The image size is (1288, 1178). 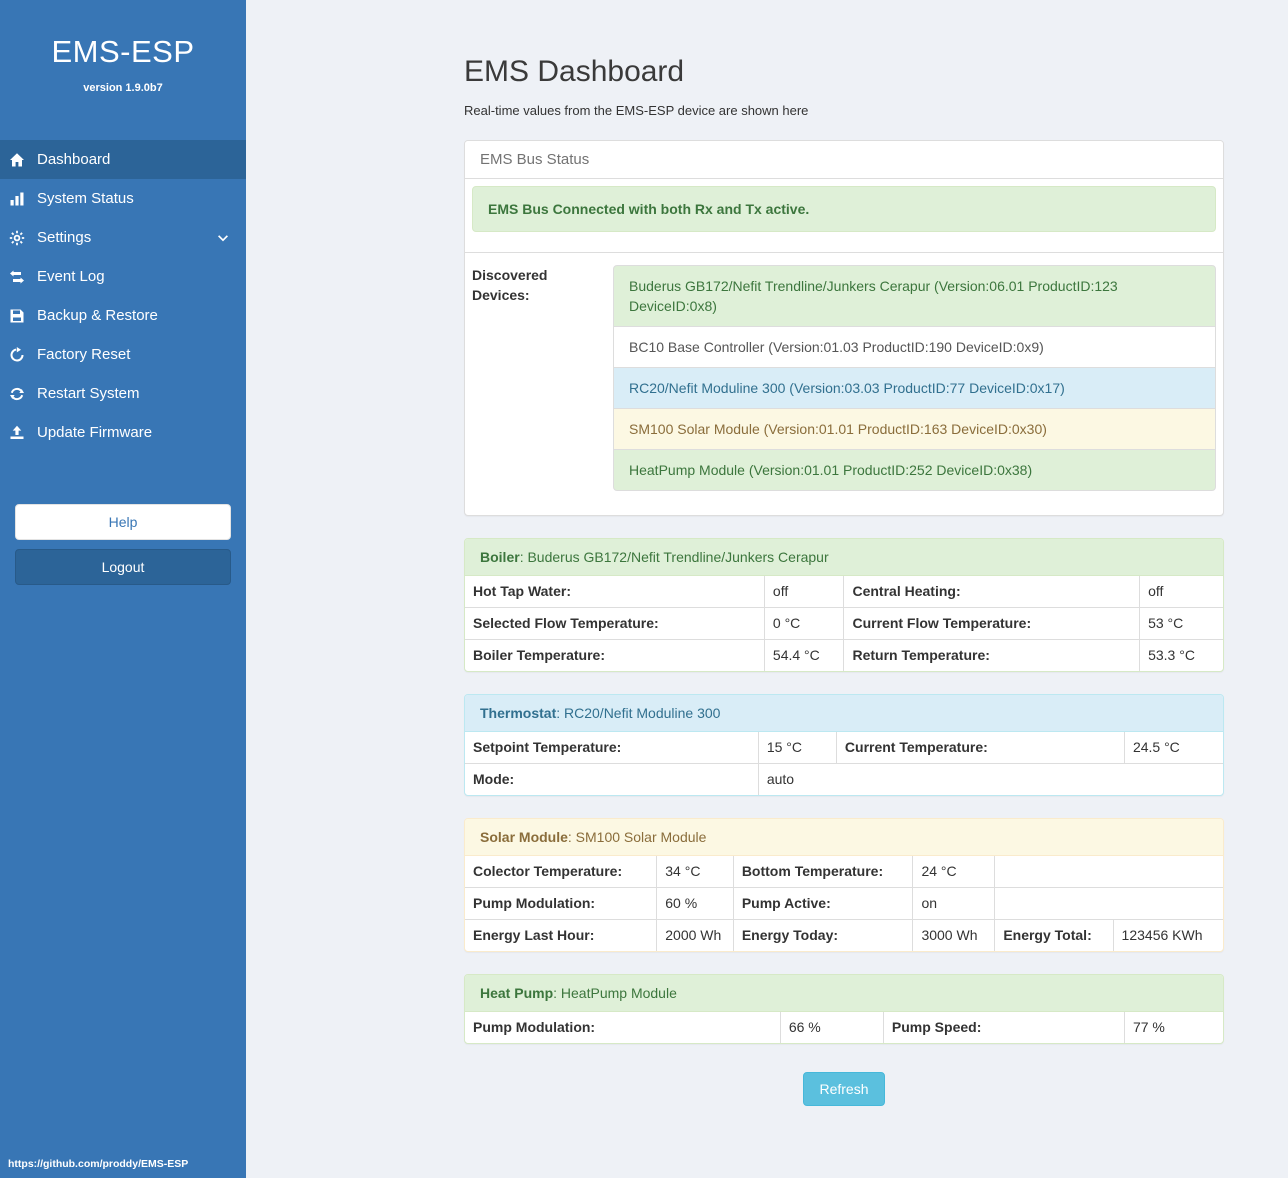 I want to click on sidebar-item-label: Backup & Restore, so click(x=97, y=315).